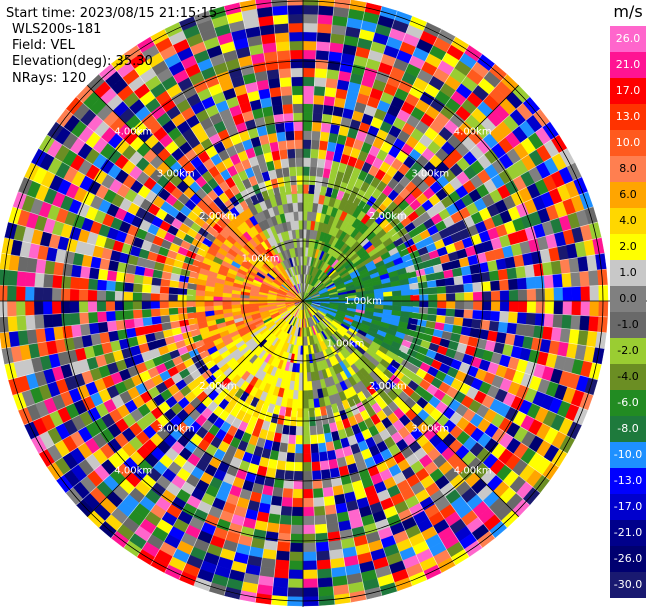  Describe the element at coordinates (133, 471) in the screenshot. I see `range-ring-label: 4.00km` at that location.